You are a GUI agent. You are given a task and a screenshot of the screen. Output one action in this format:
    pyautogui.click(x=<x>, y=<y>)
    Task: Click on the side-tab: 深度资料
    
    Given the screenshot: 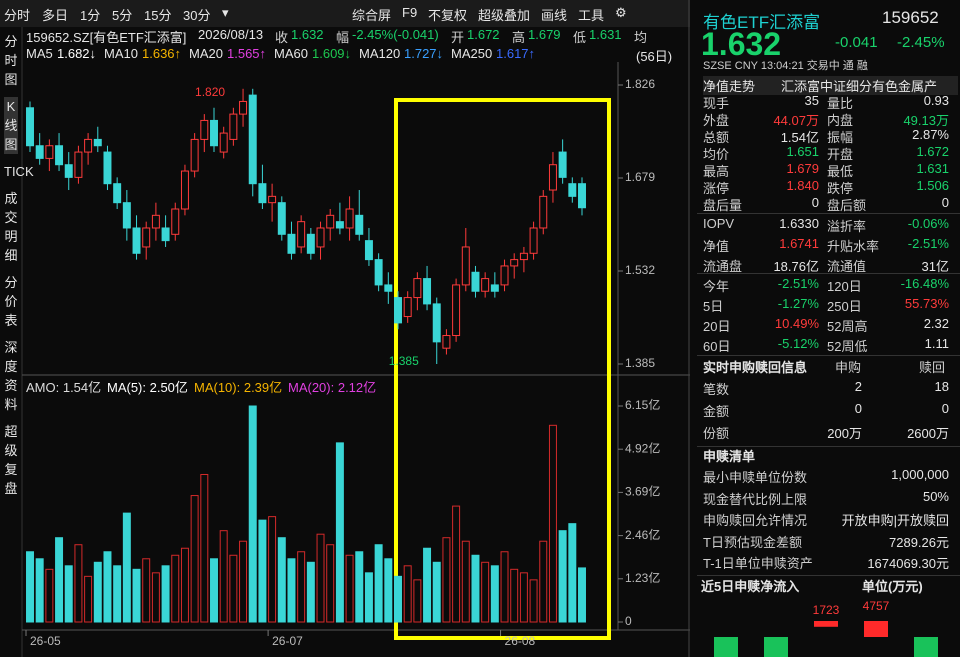 What is the action you would take?
    pyautogui.click(x=11, y=376)
    